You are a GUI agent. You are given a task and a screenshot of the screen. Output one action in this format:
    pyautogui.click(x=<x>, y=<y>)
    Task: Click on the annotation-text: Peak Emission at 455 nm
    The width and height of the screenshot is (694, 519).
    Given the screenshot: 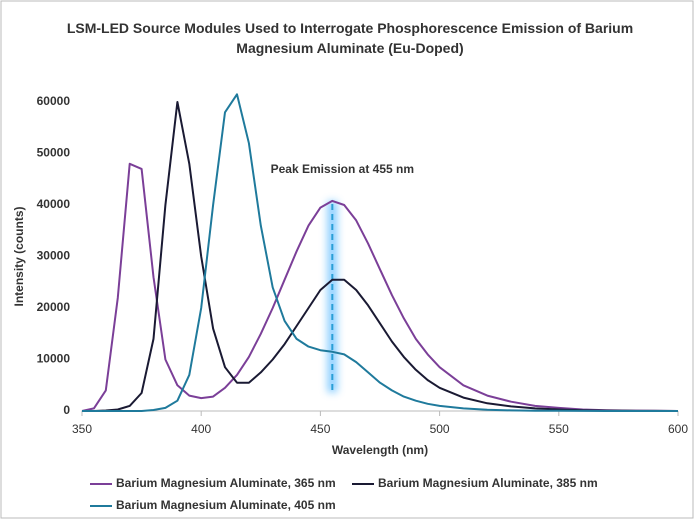 What is the action you would take?
    pyautogui.click(x=342, y=169)
    